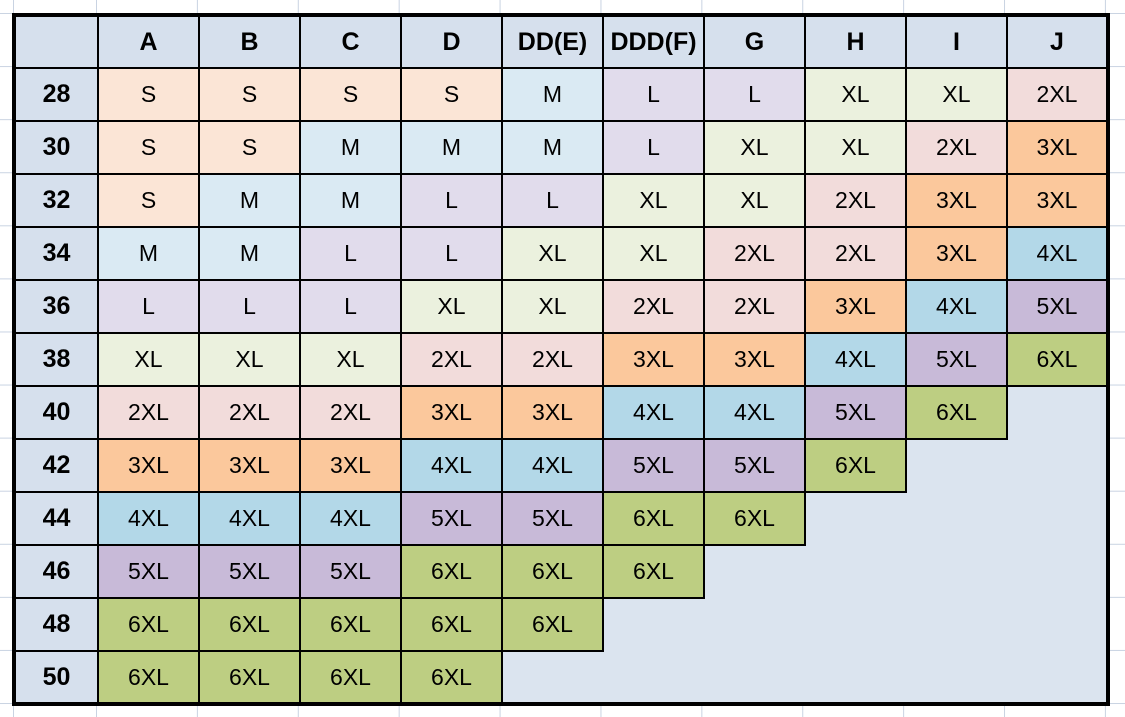 This screenshot has width=1125, height=717. Describe the element at coordinates (956, 359) in the screenshot. I see `size-cell-38-I: 5XL` at that location.